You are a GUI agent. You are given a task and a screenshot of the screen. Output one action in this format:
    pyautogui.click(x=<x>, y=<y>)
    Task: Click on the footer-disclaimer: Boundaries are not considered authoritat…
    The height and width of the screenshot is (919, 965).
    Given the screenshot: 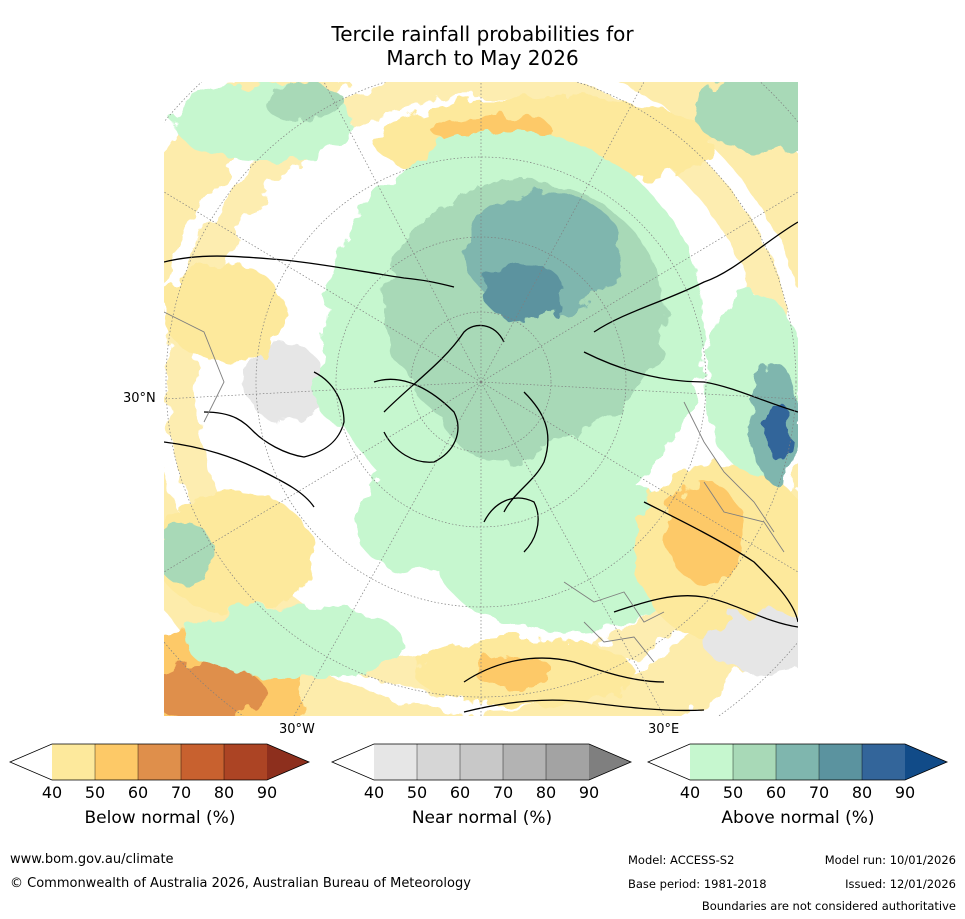 What is the action you would take?
    pyautogui.click(x=828, y=906)
    